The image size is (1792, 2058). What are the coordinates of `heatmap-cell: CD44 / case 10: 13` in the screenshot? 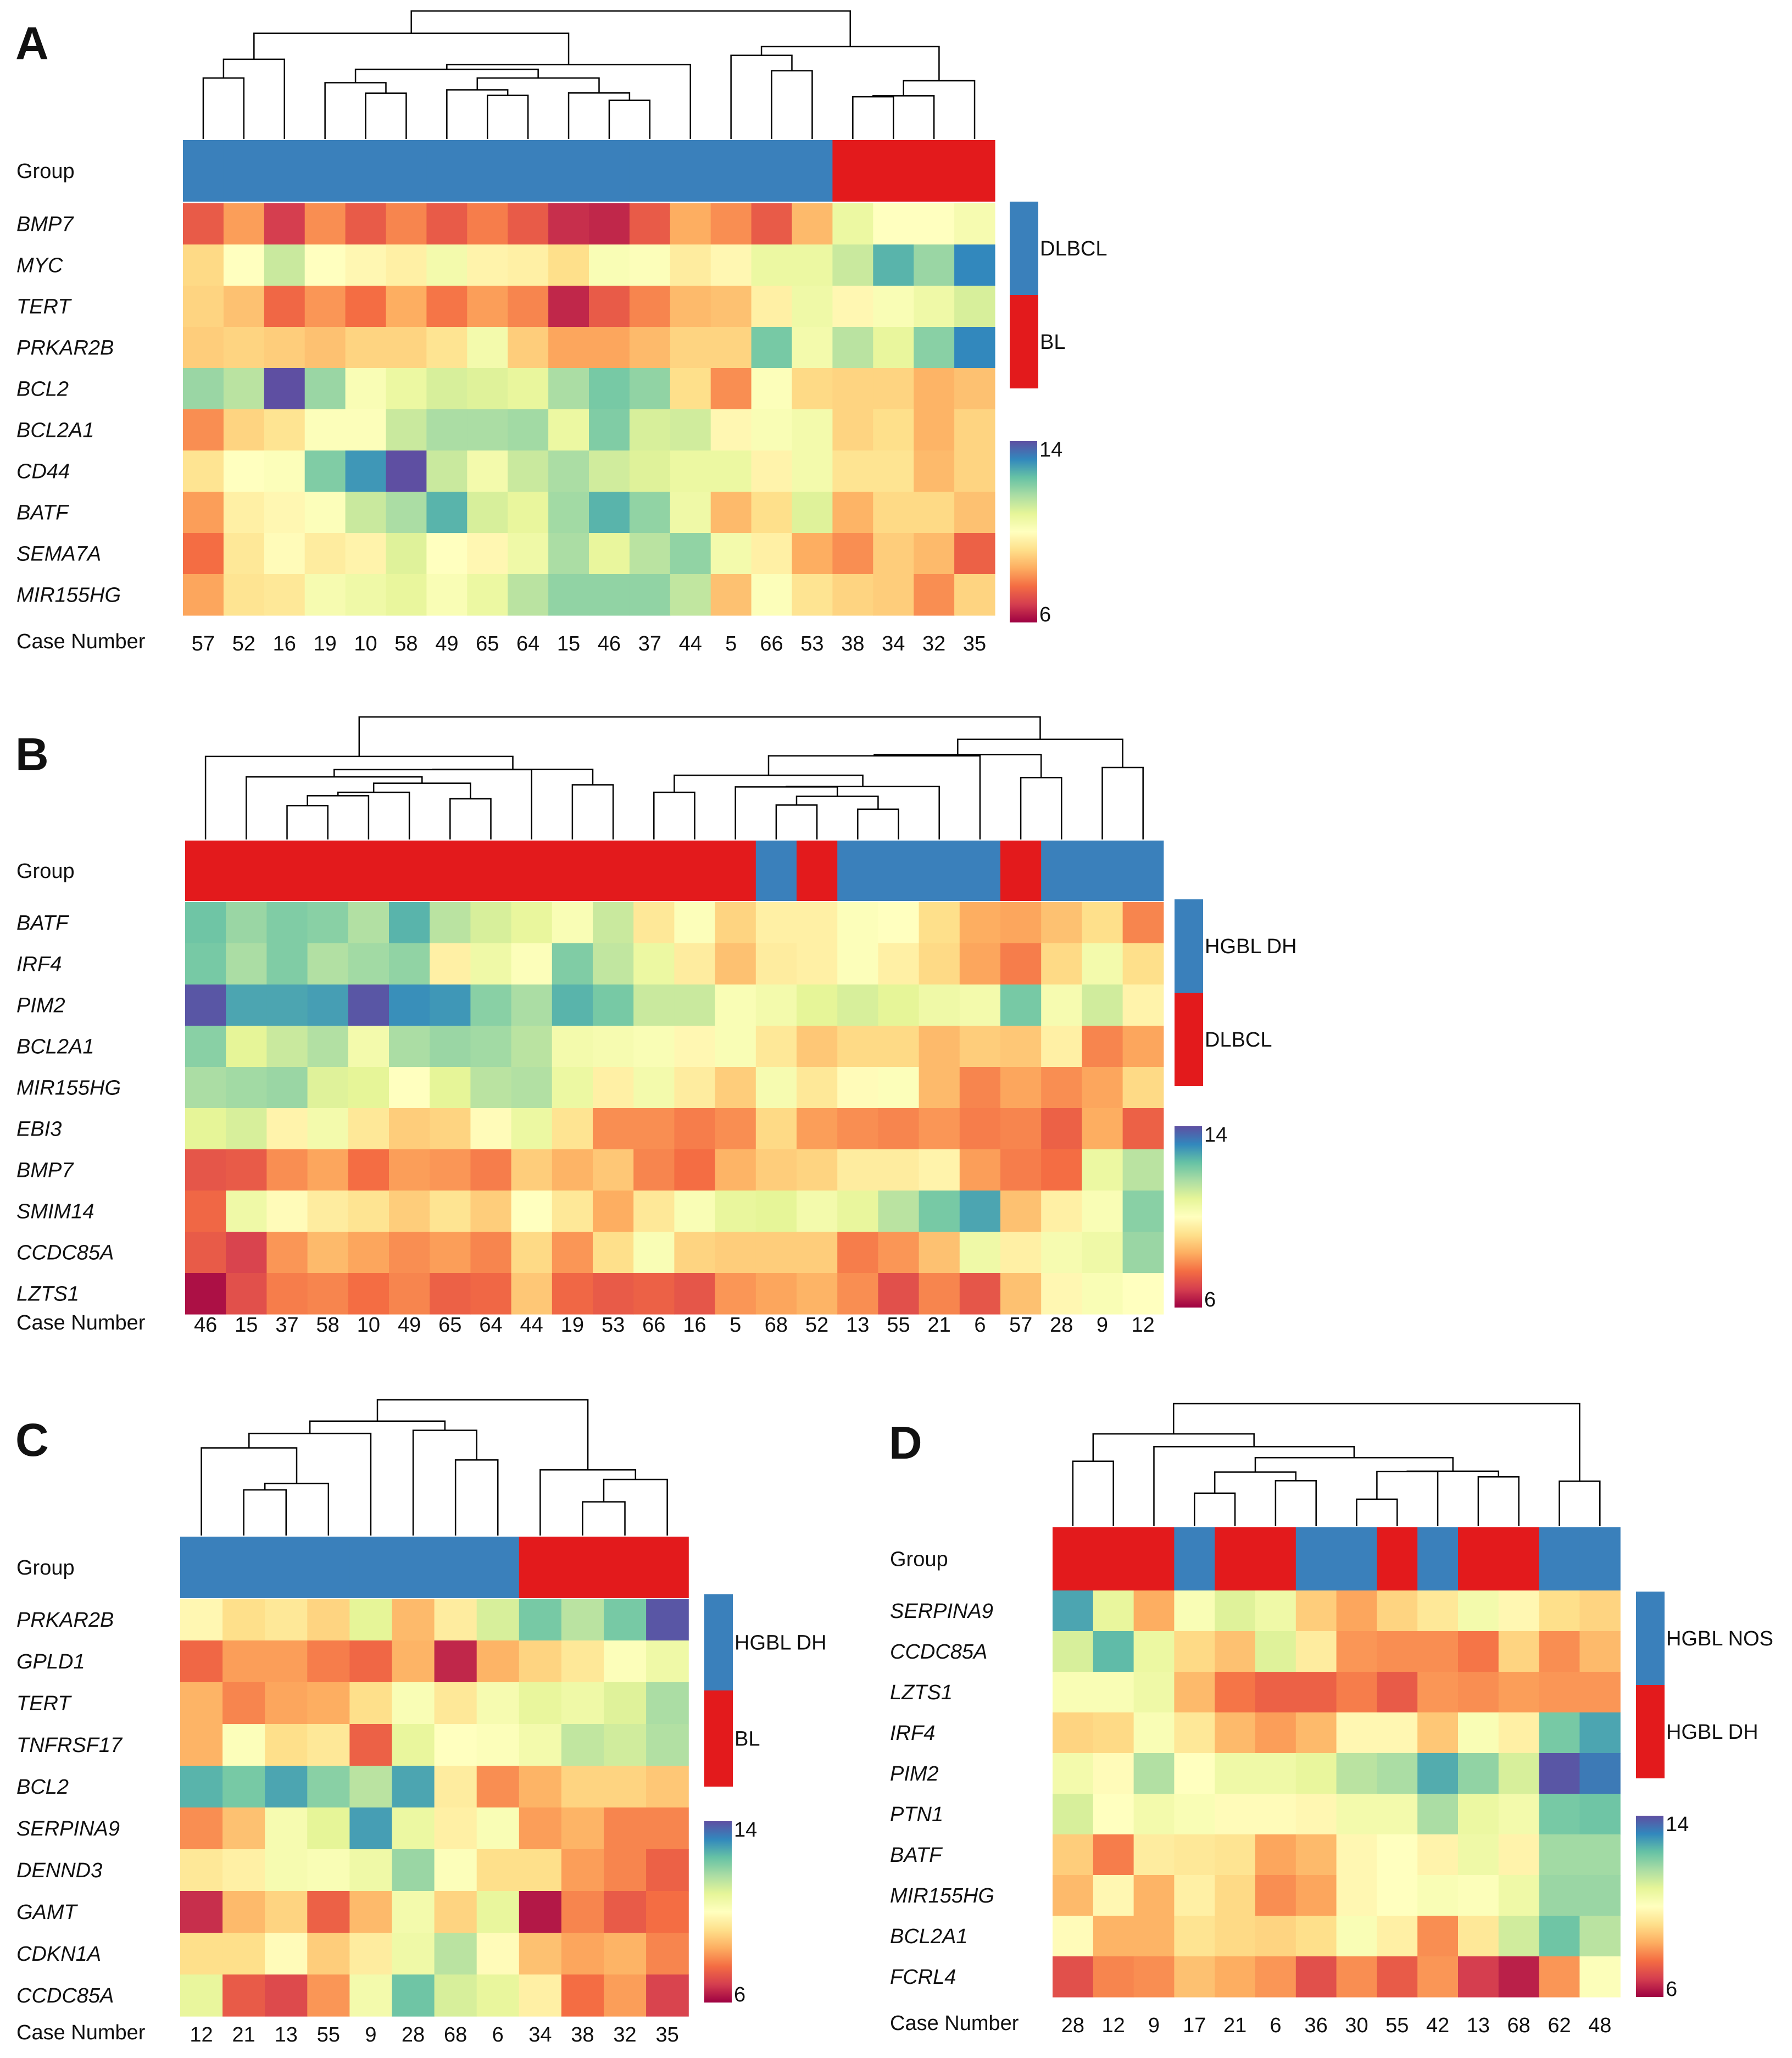 It's located at (366, 471).